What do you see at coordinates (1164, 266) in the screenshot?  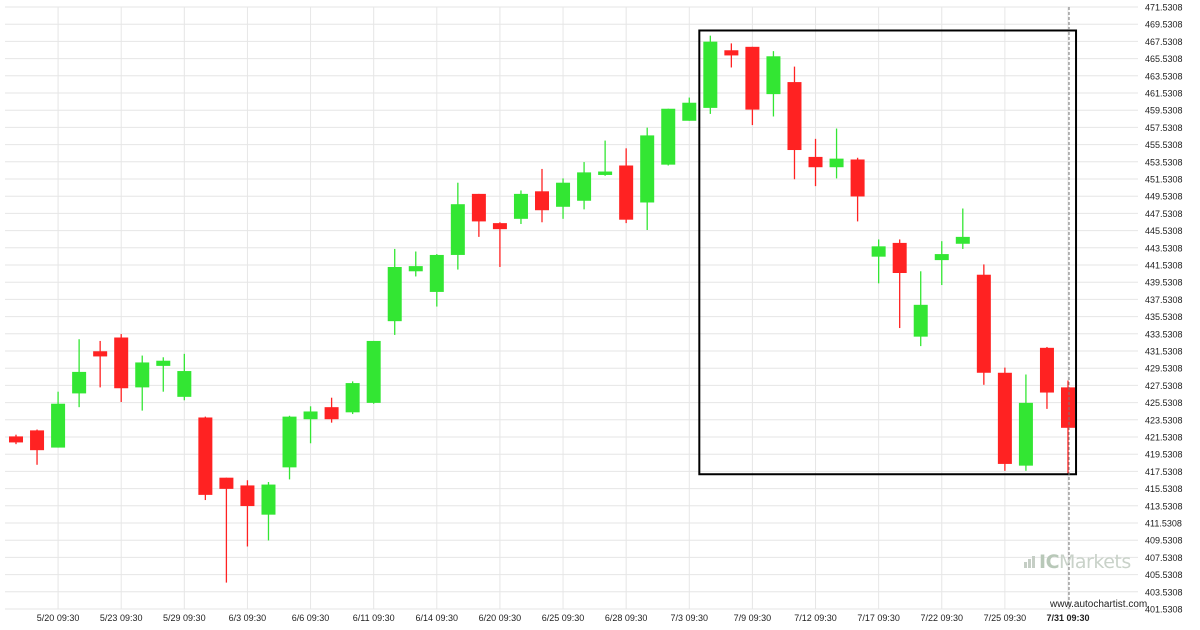 I see `y-tick-label: 441.5308` at bounding box center [1164, 266].